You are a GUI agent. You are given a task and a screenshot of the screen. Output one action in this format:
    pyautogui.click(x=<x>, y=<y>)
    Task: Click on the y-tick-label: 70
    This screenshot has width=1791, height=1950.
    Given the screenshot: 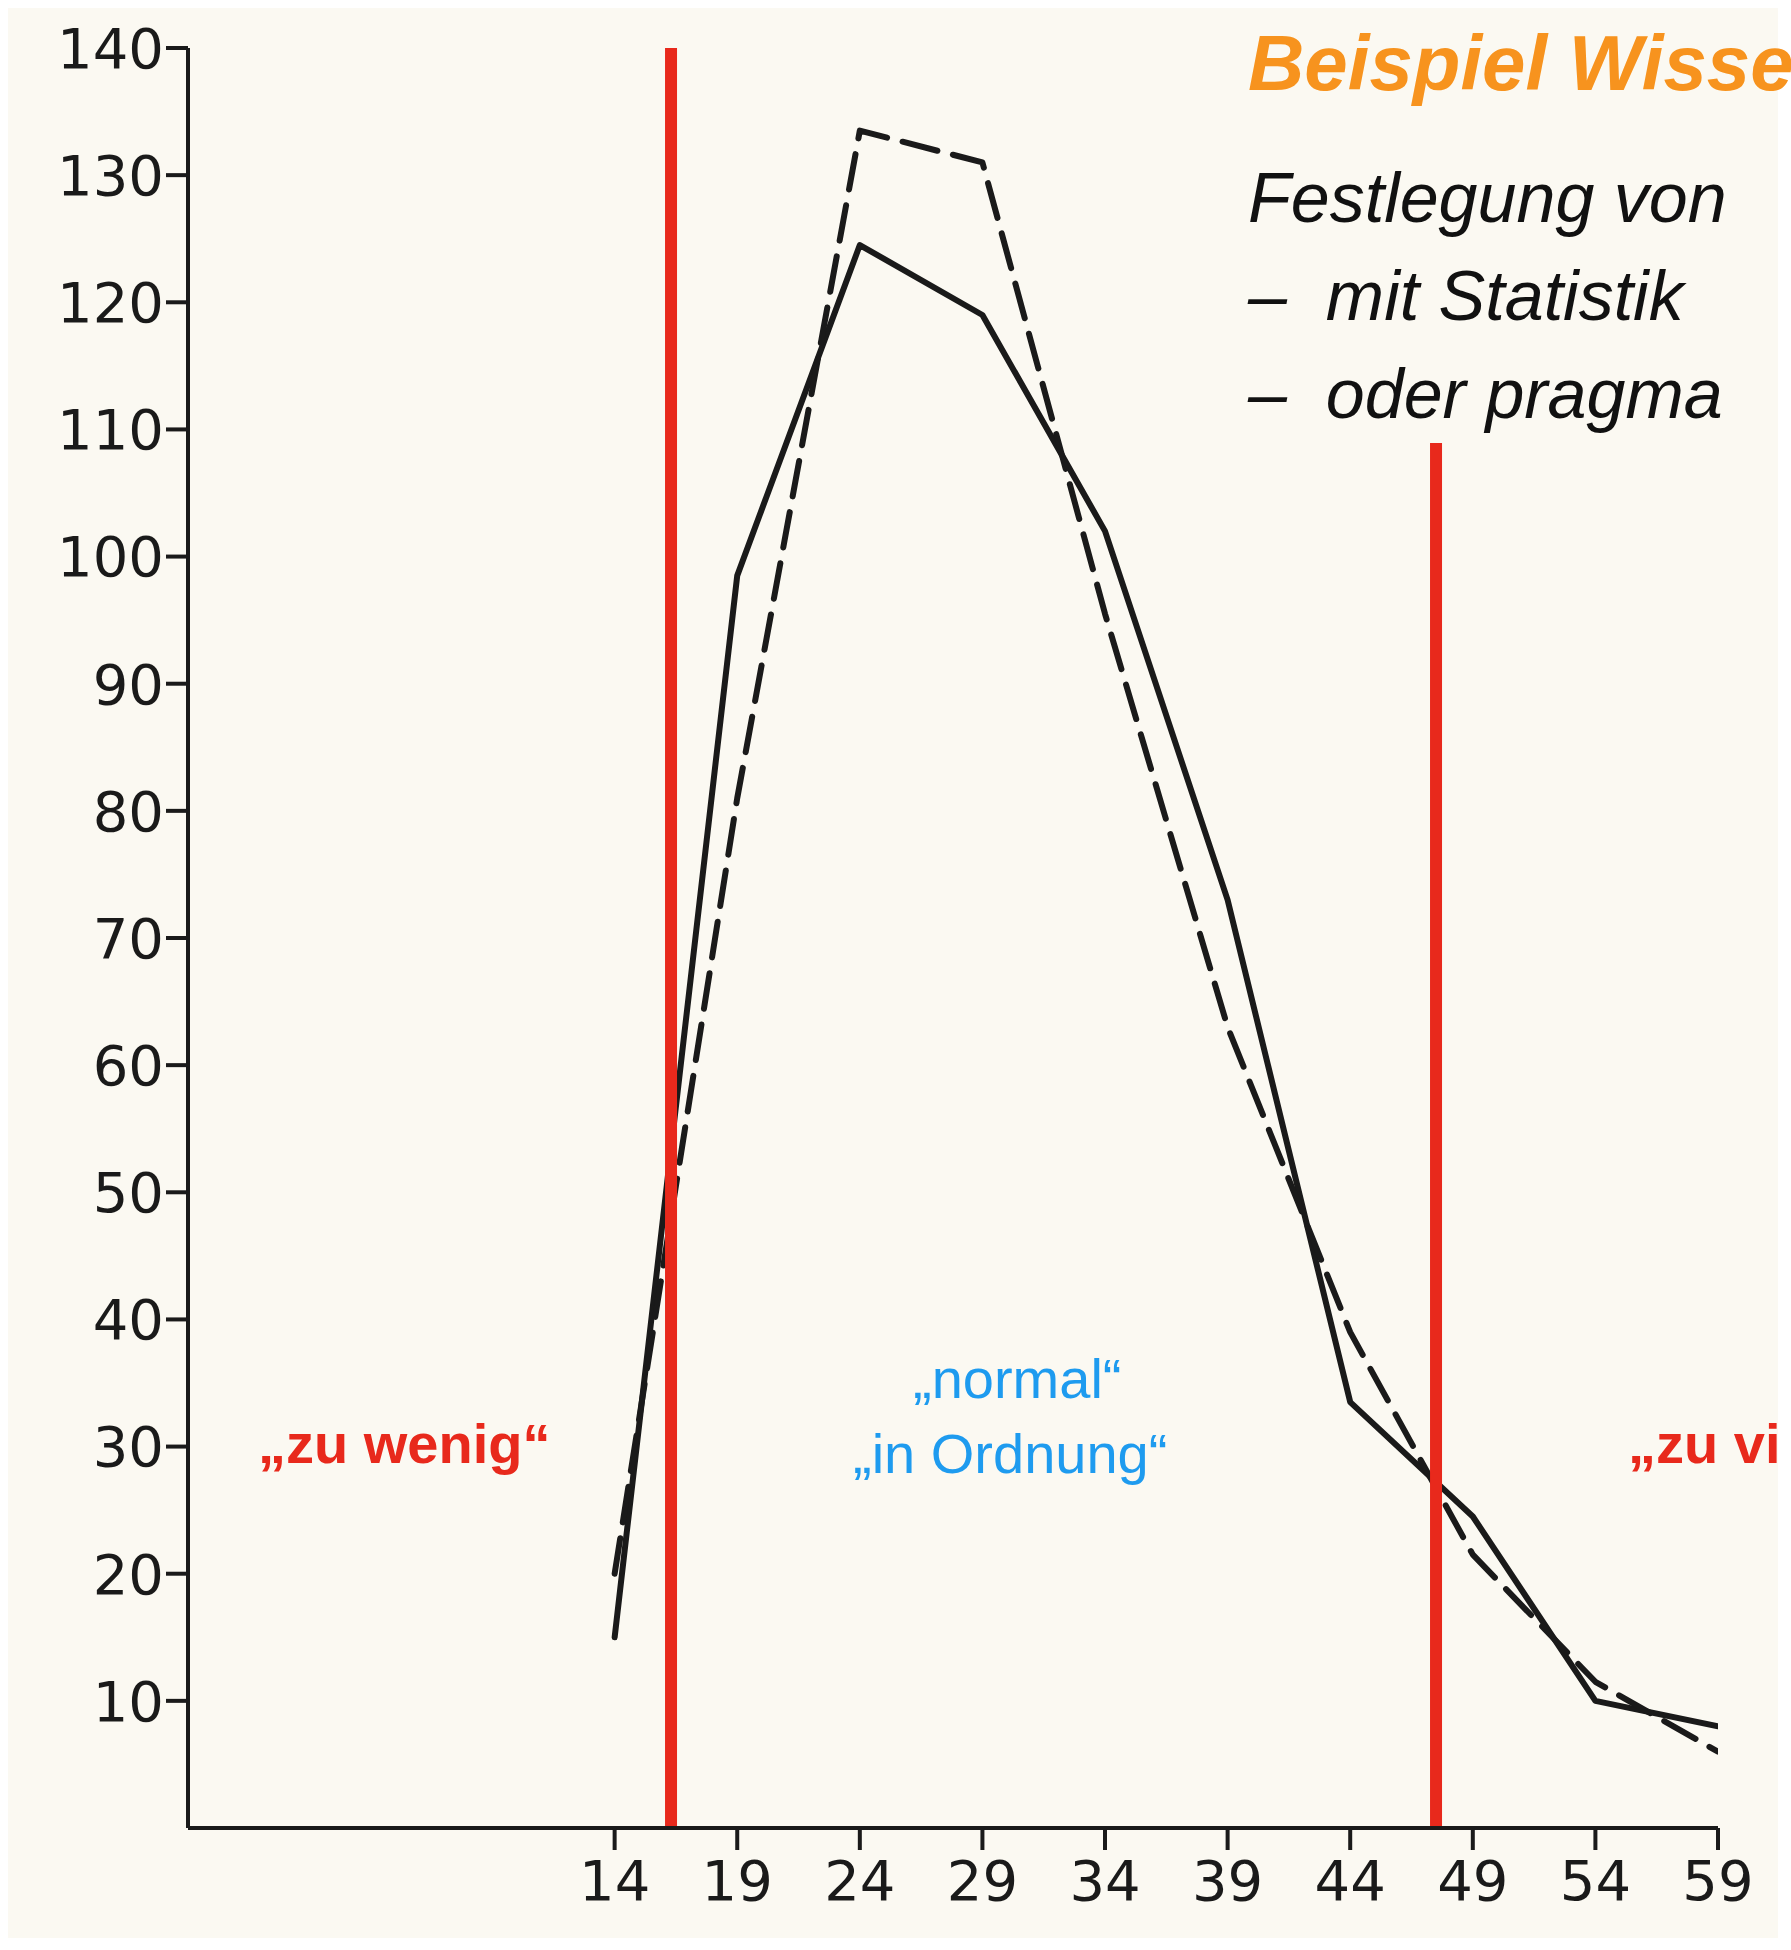 What is the action you would take?
    pyautogui.click(x=128, y=938)
    